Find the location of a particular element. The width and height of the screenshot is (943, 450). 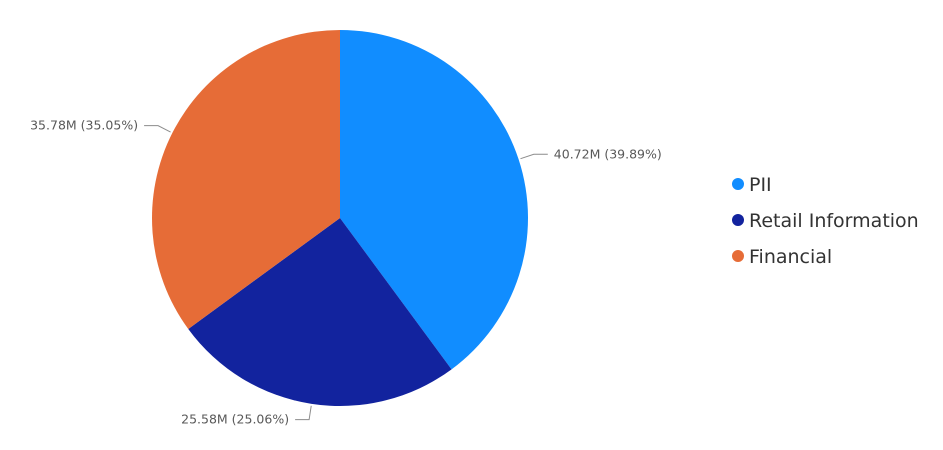

leader-line-retail-information is located at coordinates (303, 413).